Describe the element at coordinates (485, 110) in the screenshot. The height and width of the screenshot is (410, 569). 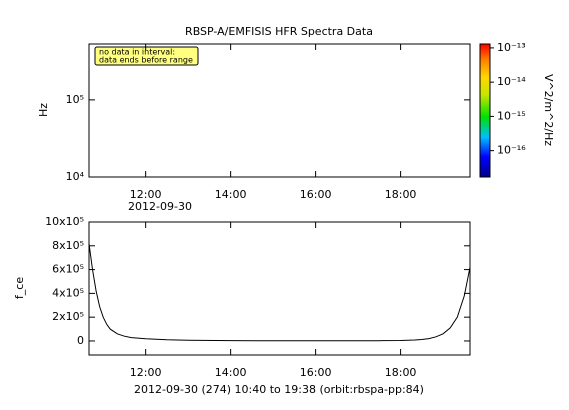
I see `colorbar` at that location.